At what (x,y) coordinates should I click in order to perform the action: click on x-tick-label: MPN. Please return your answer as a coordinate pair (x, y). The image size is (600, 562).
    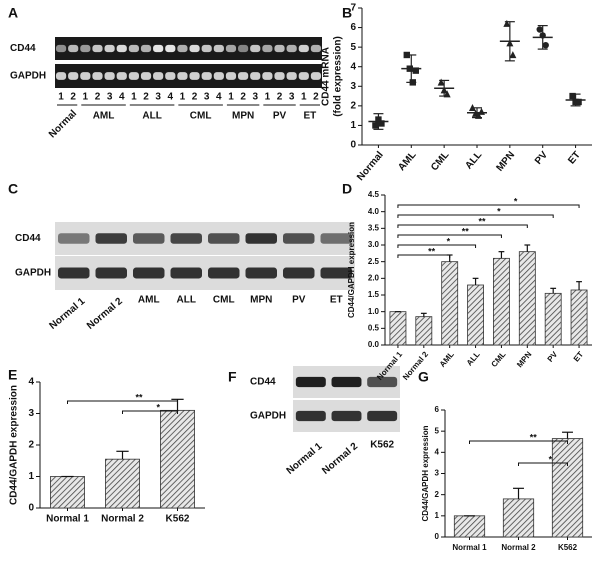
    Looking at the image, I should click on (505, 162).